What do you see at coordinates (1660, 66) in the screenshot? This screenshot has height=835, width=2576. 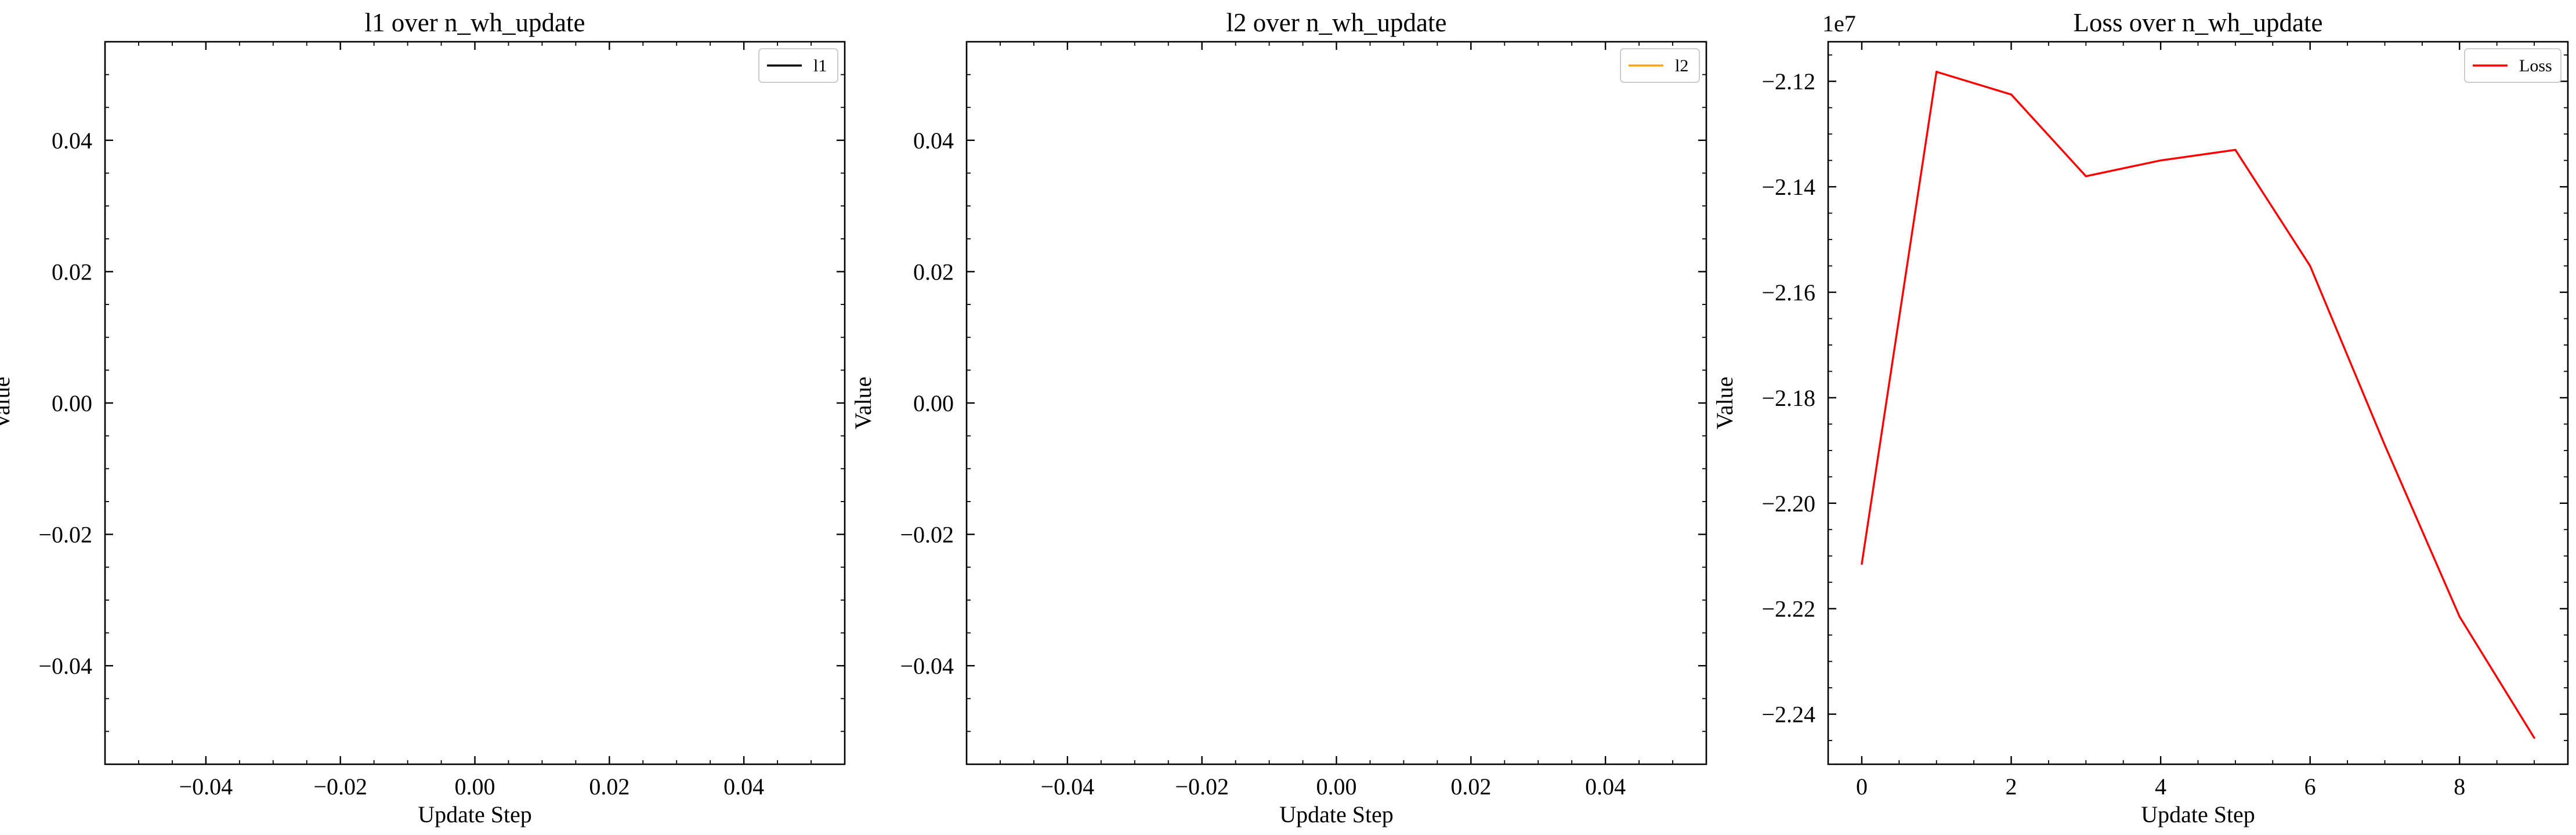 I see `legend: l2` at bounding box center [1660, 66].